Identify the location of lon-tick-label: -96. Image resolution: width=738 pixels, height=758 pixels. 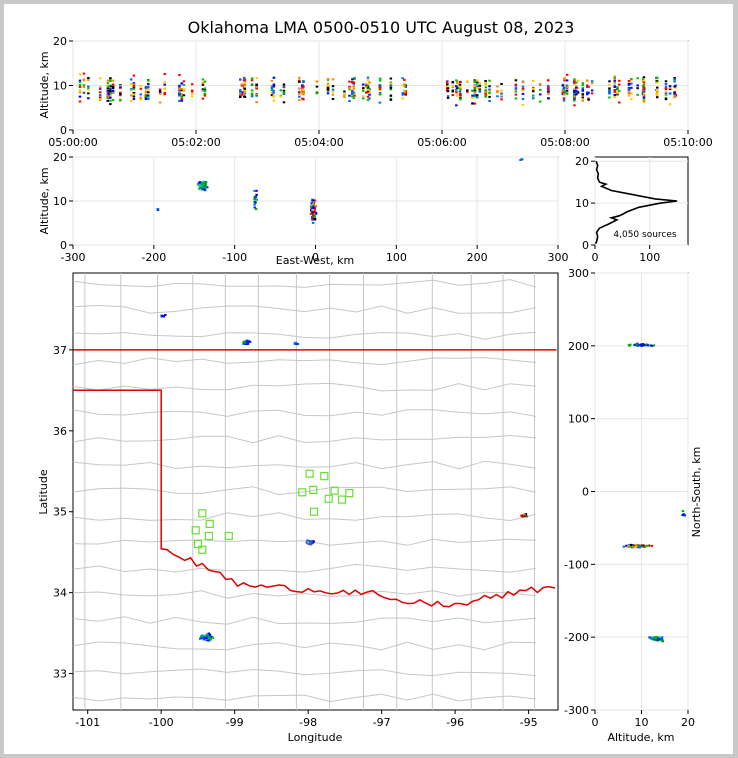
(455, 722).